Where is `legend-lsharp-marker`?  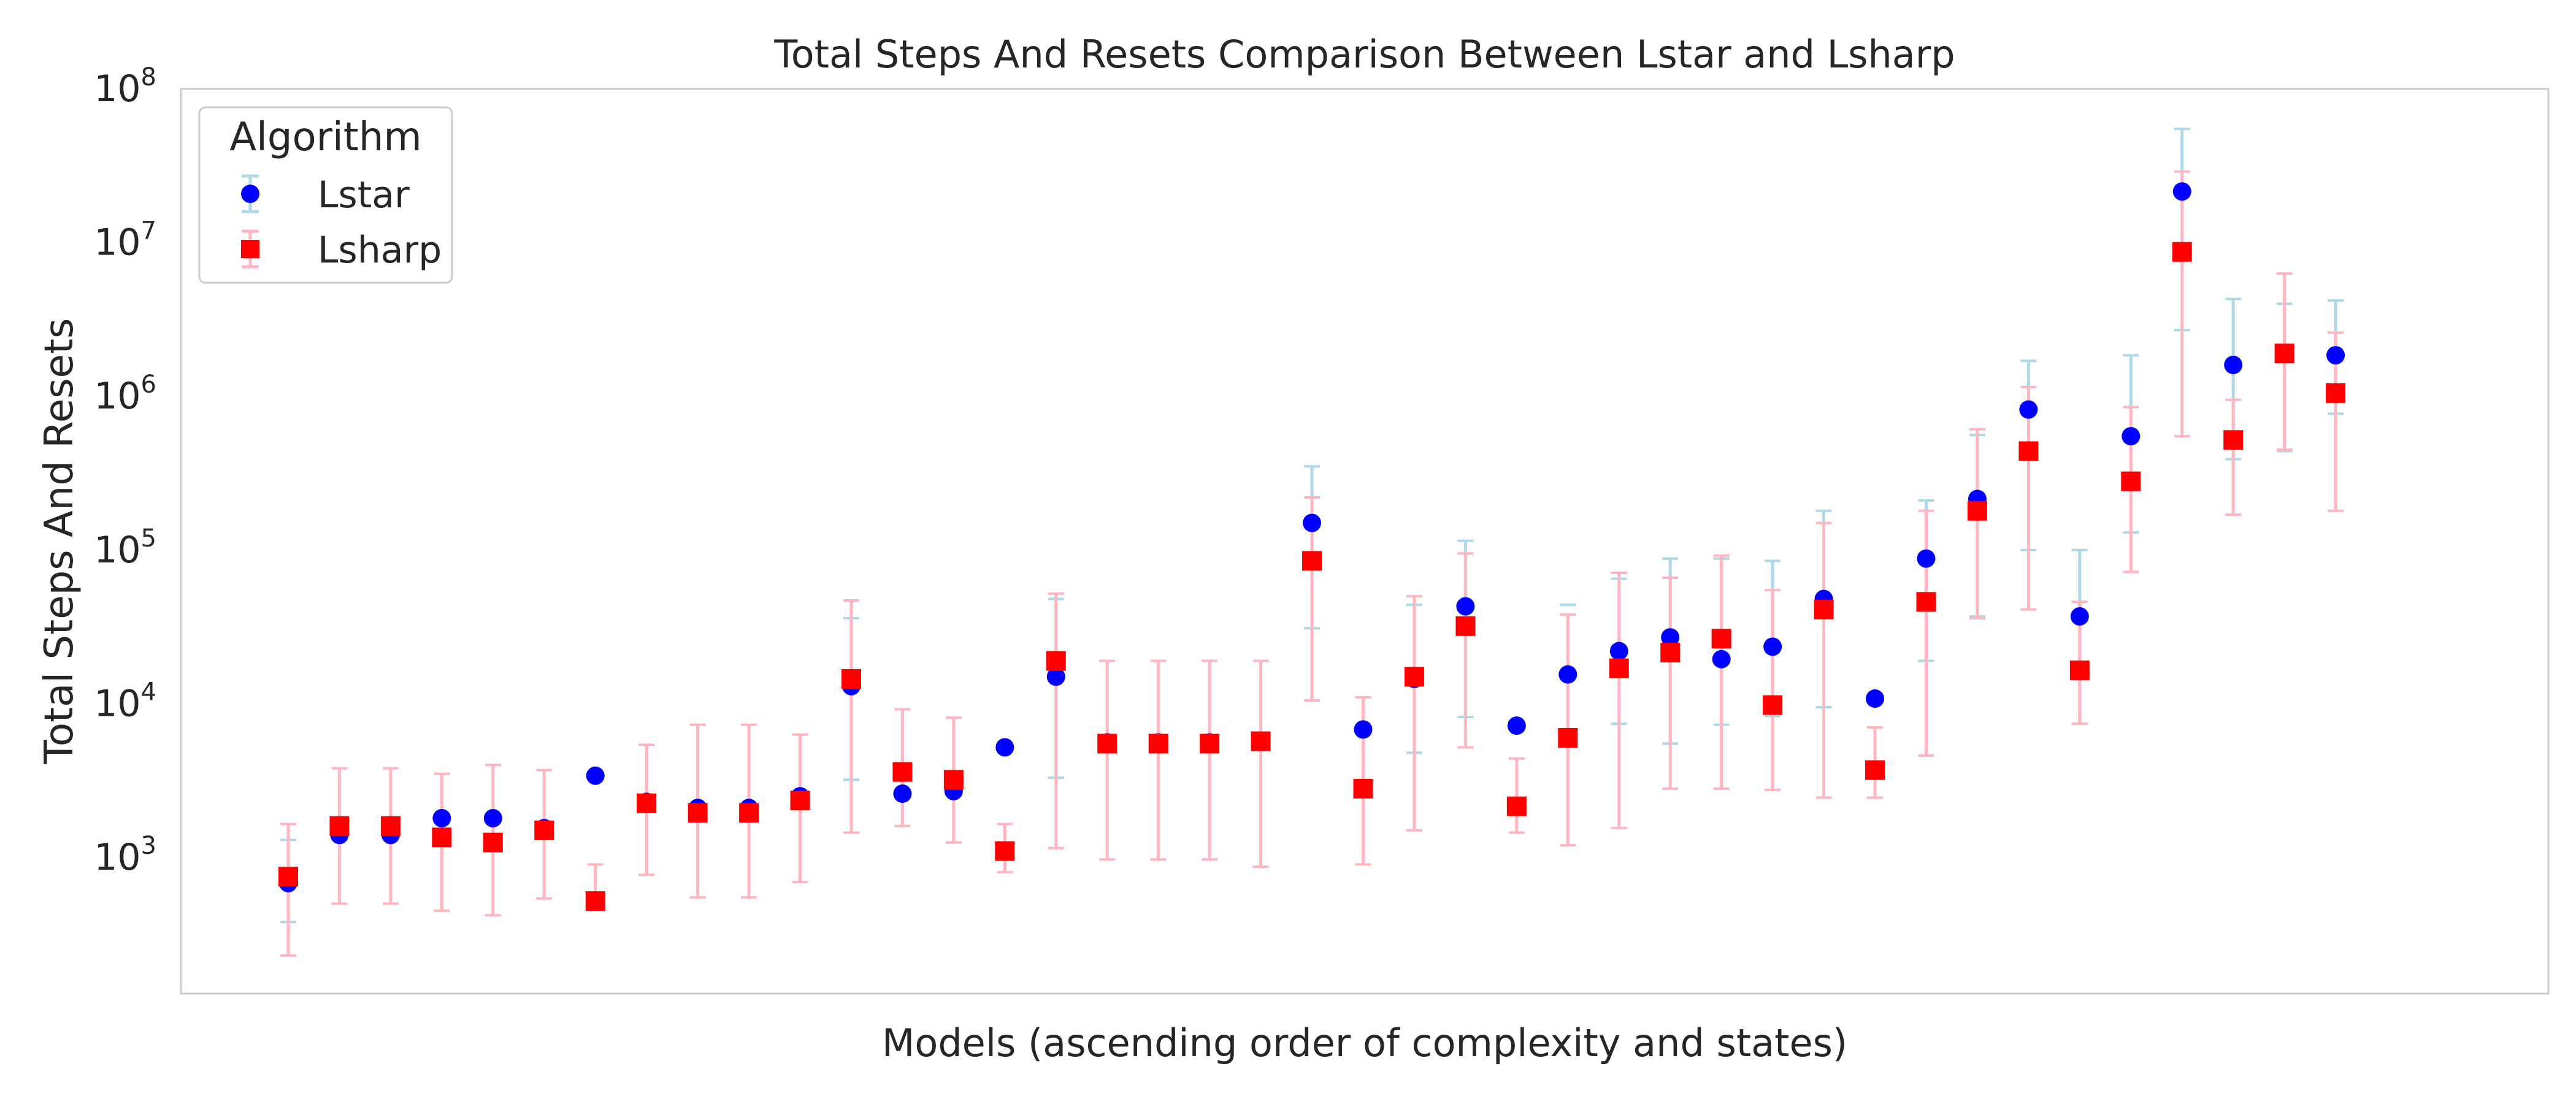 legend-lsharp-marker is located at coordinates (250, 249).